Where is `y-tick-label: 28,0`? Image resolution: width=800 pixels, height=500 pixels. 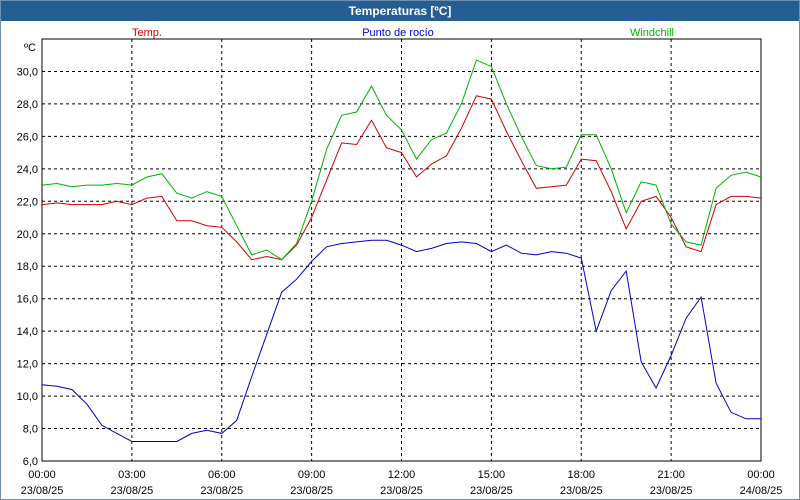
y-tick-label: 28,0 is located at coordinates (27, 105).